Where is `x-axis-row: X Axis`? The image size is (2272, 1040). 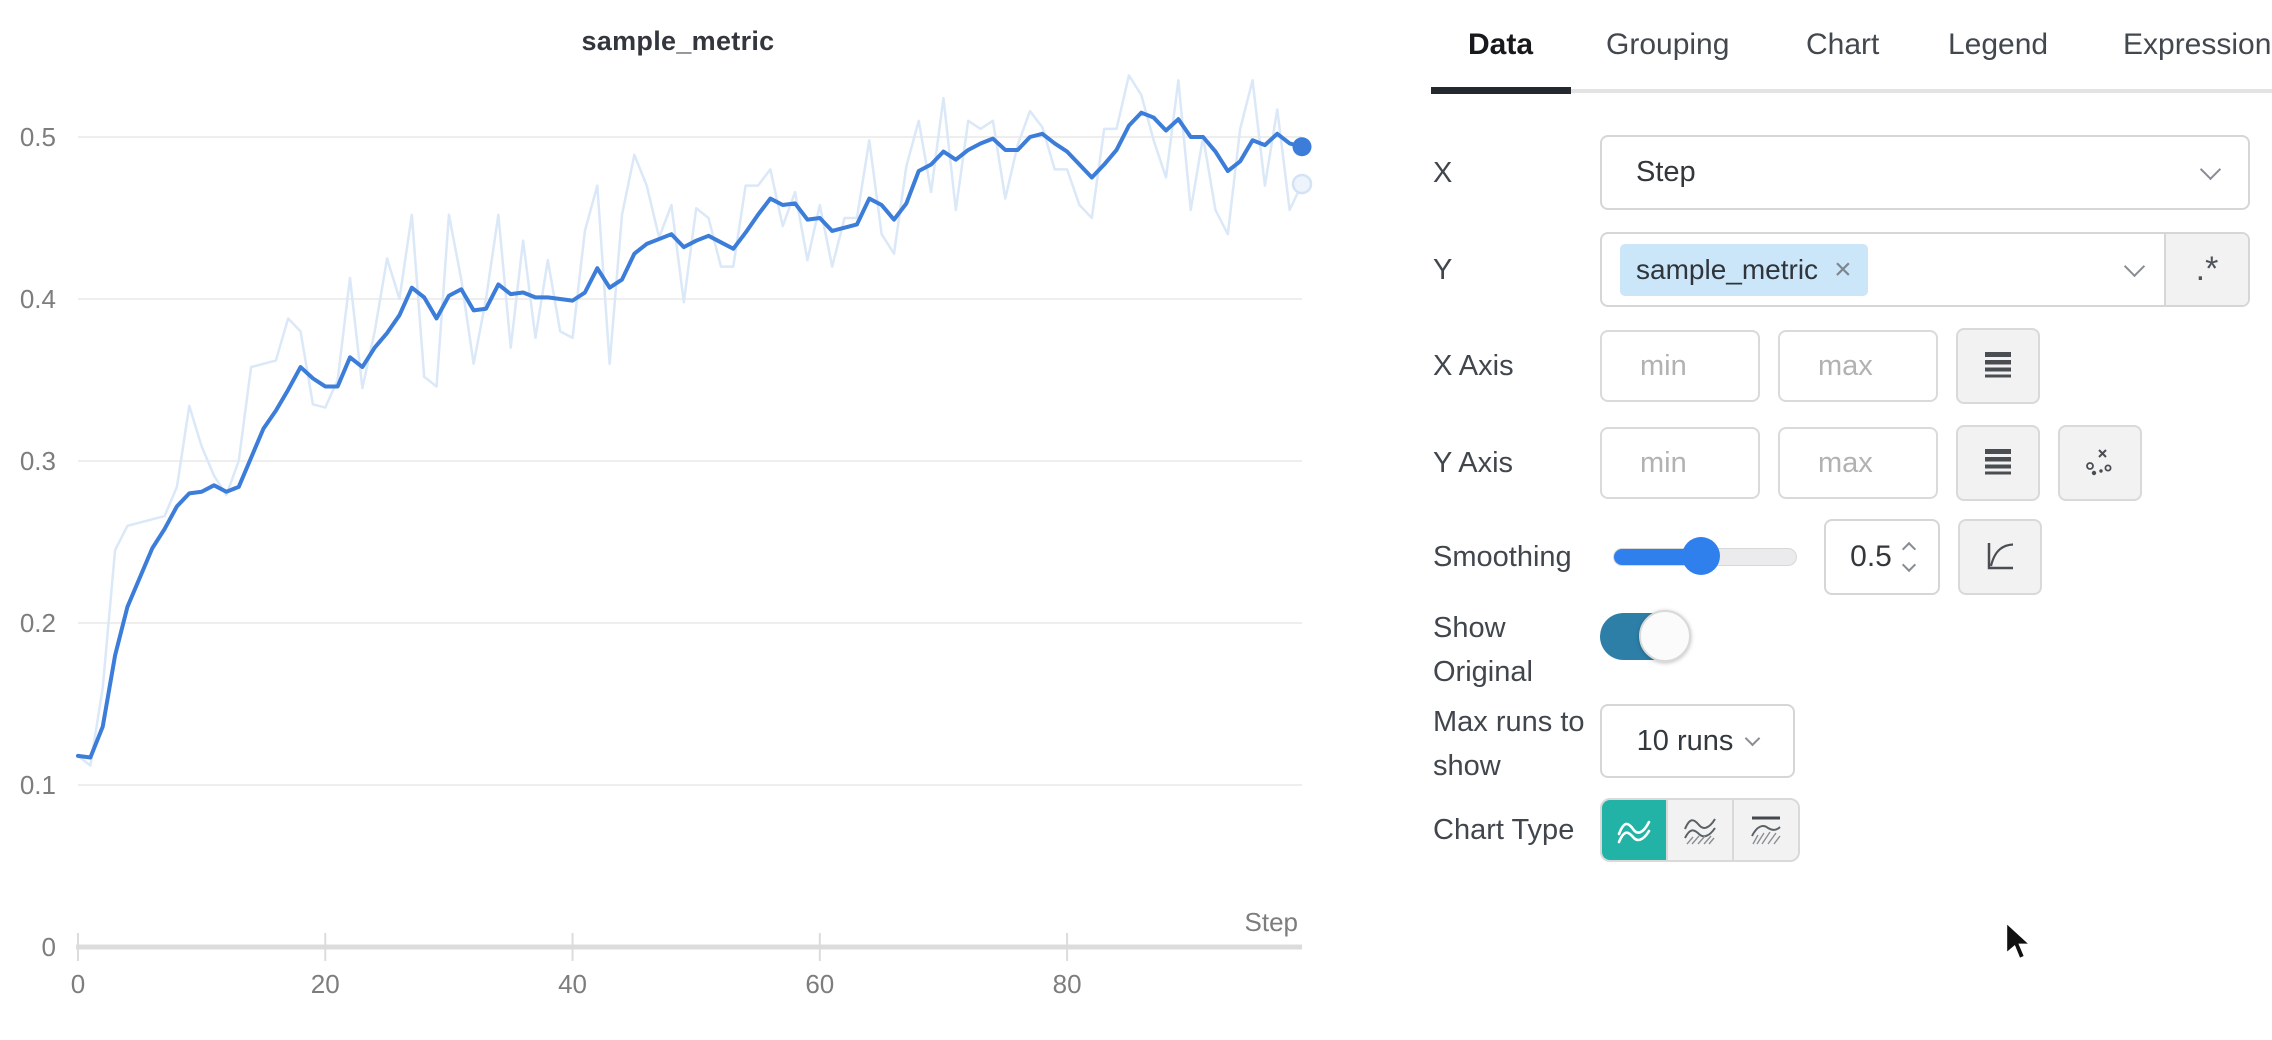
x-axis-row: X Axis is located at coordinates (1736, 366).